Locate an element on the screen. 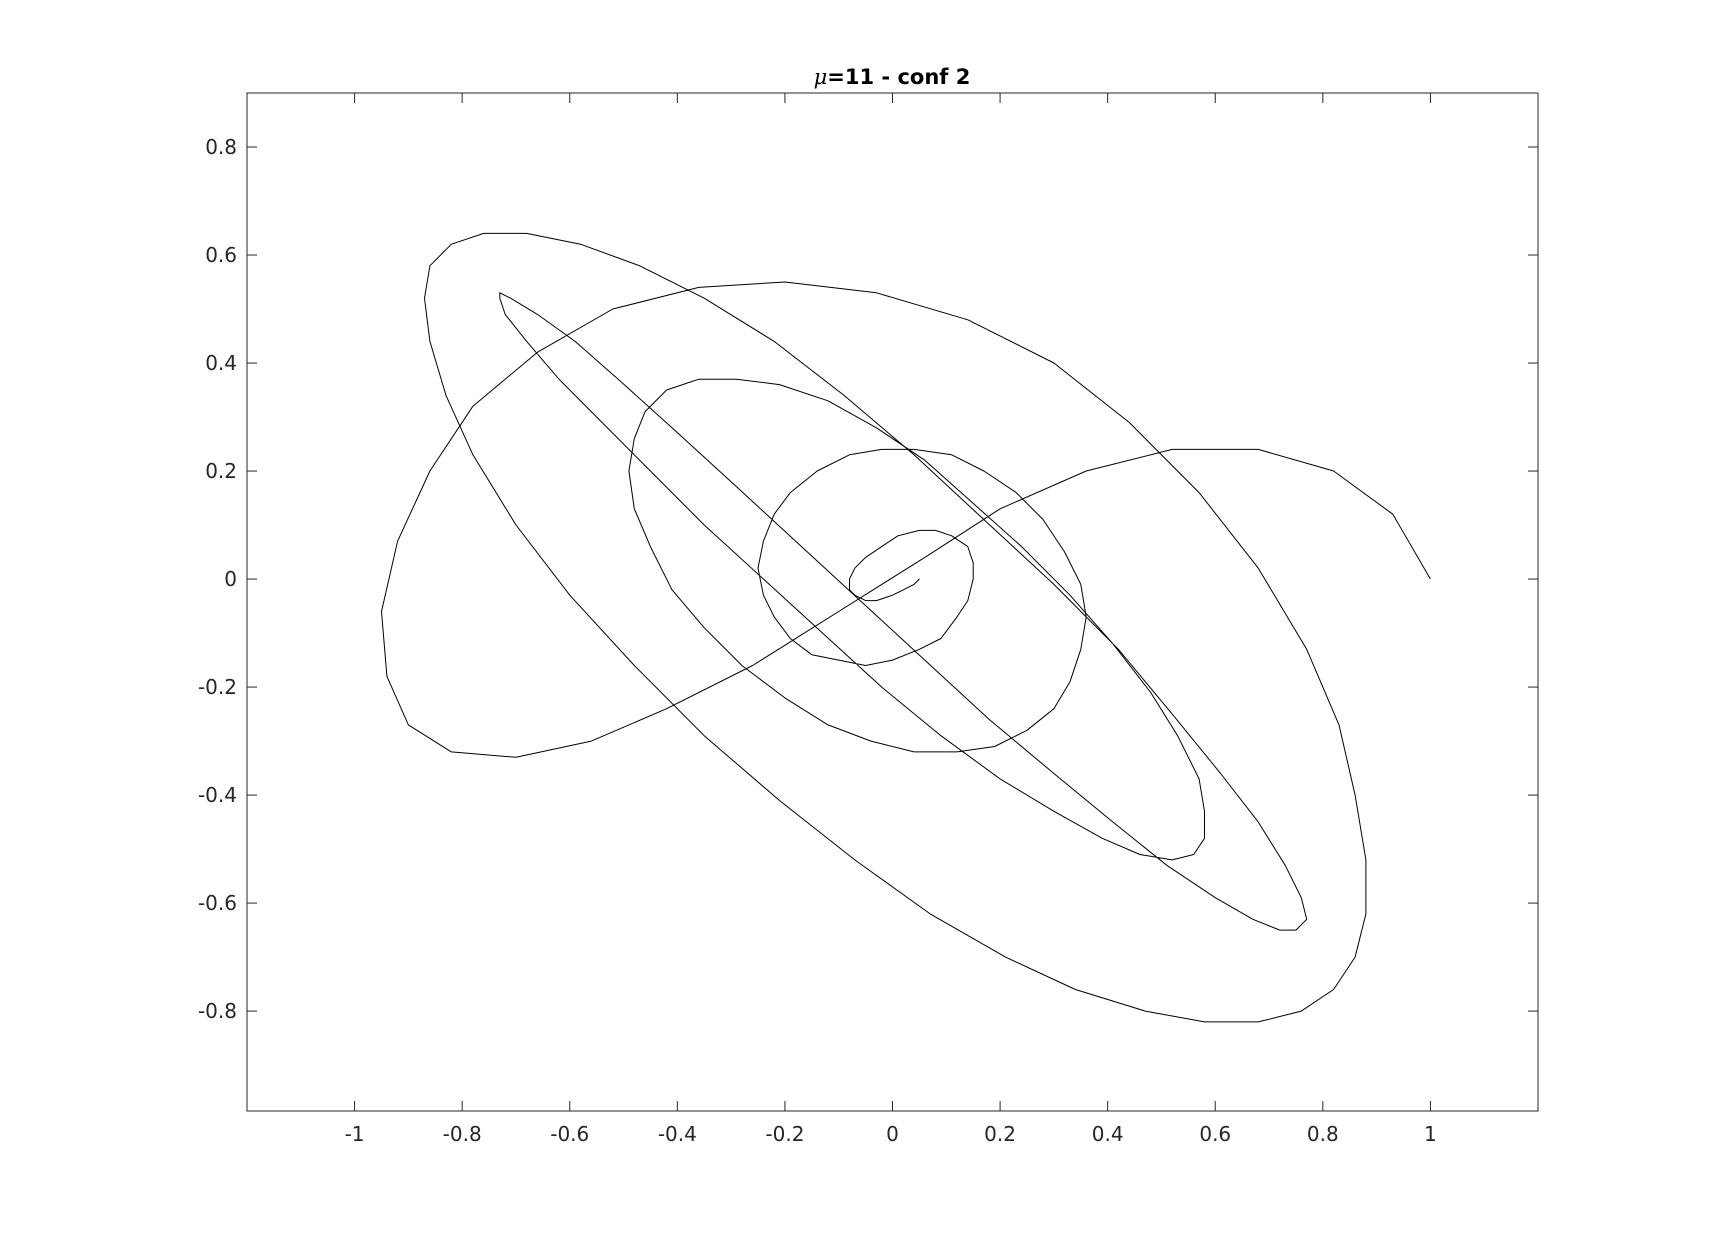  x-tick-label-8: 0.6 is located at coordinates (1215, 1134).